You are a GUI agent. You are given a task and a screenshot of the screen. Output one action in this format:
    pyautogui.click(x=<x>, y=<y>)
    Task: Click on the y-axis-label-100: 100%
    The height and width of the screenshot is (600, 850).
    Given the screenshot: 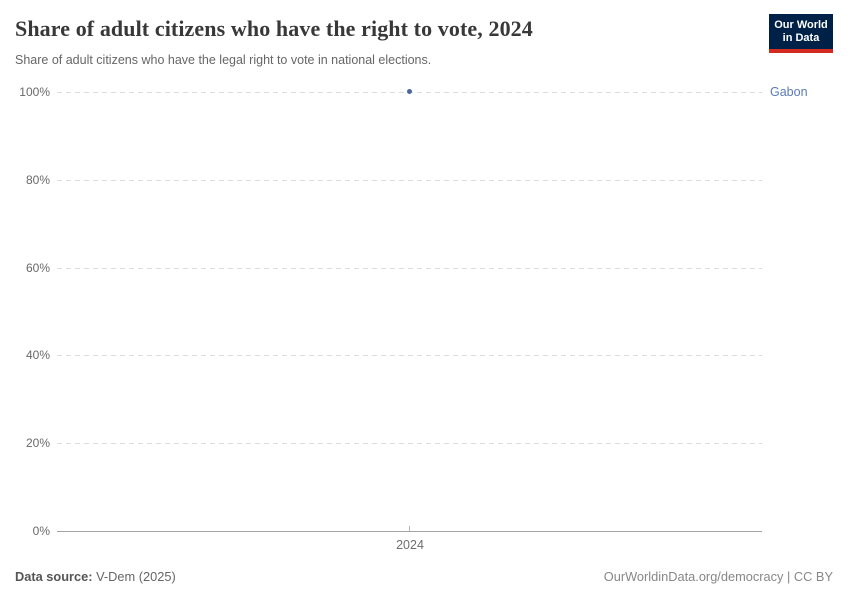 What is the action you would take?
    pyautogui.click(x=34, y=92)
    